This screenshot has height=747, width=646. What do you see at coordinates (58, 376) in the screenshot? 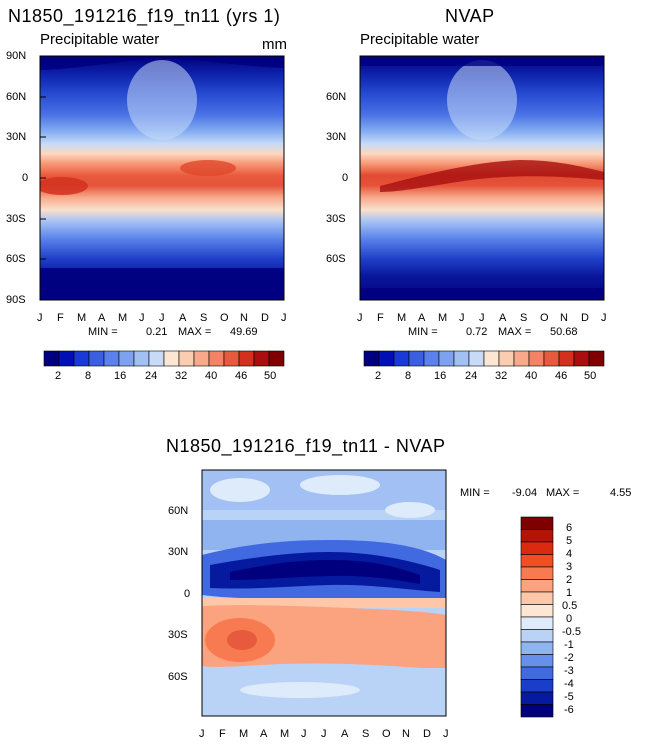
I see `panel1-cbtick: 2` at bounding box center [58, 376].